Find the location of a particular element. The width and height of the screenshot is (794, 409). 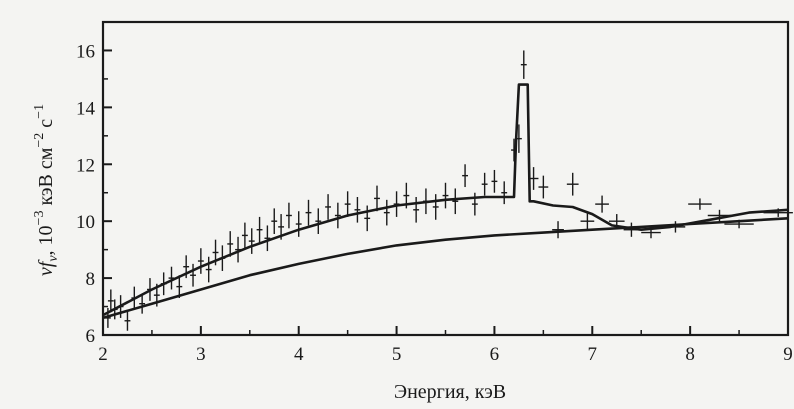

x-tick-label: 7 is located at coordinates (593, 354).